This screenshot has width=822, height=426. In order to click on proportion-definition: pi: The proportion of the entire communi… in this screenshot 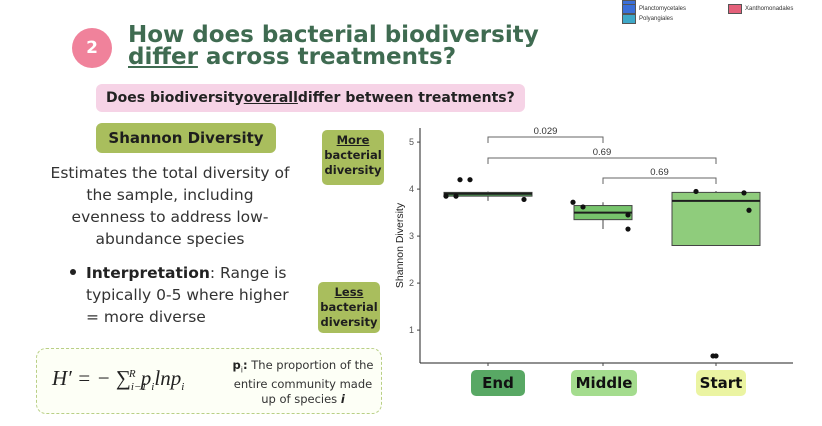, I will do `click(303, 382)`.